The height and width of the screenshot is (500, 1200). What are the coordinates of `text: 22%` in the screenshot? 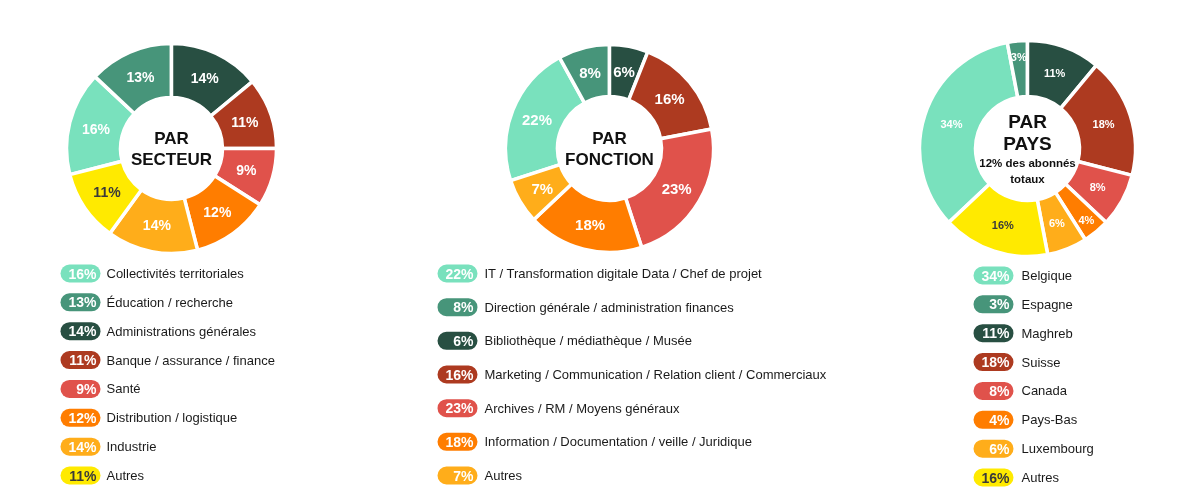 It's located at (459, 273).